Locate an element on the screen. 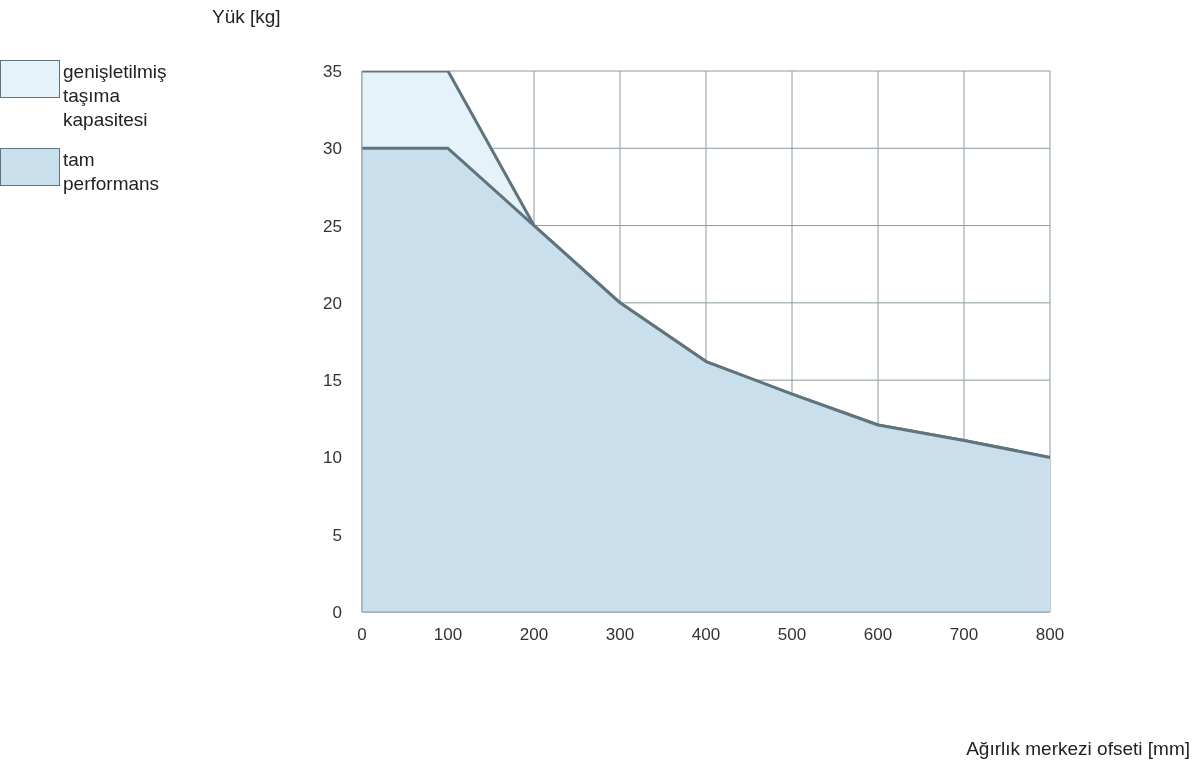 This screenshot has width=1194, height=772. y-tick-label: 25 is located at coordinates (332, 226).